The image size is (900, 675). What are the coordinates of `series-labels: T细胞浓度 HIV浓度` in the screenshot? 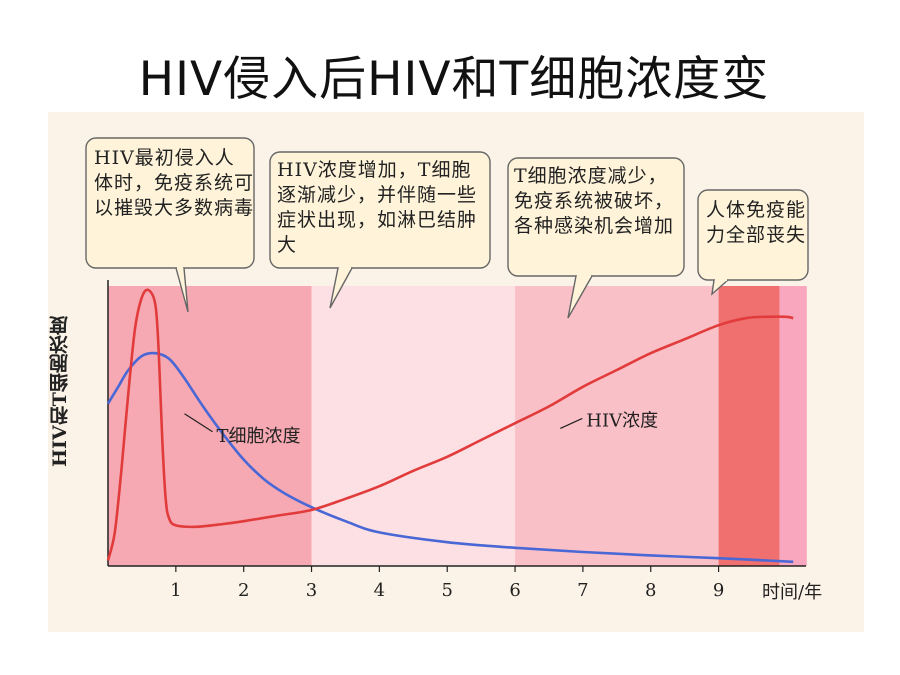 It's located at (421, 428).